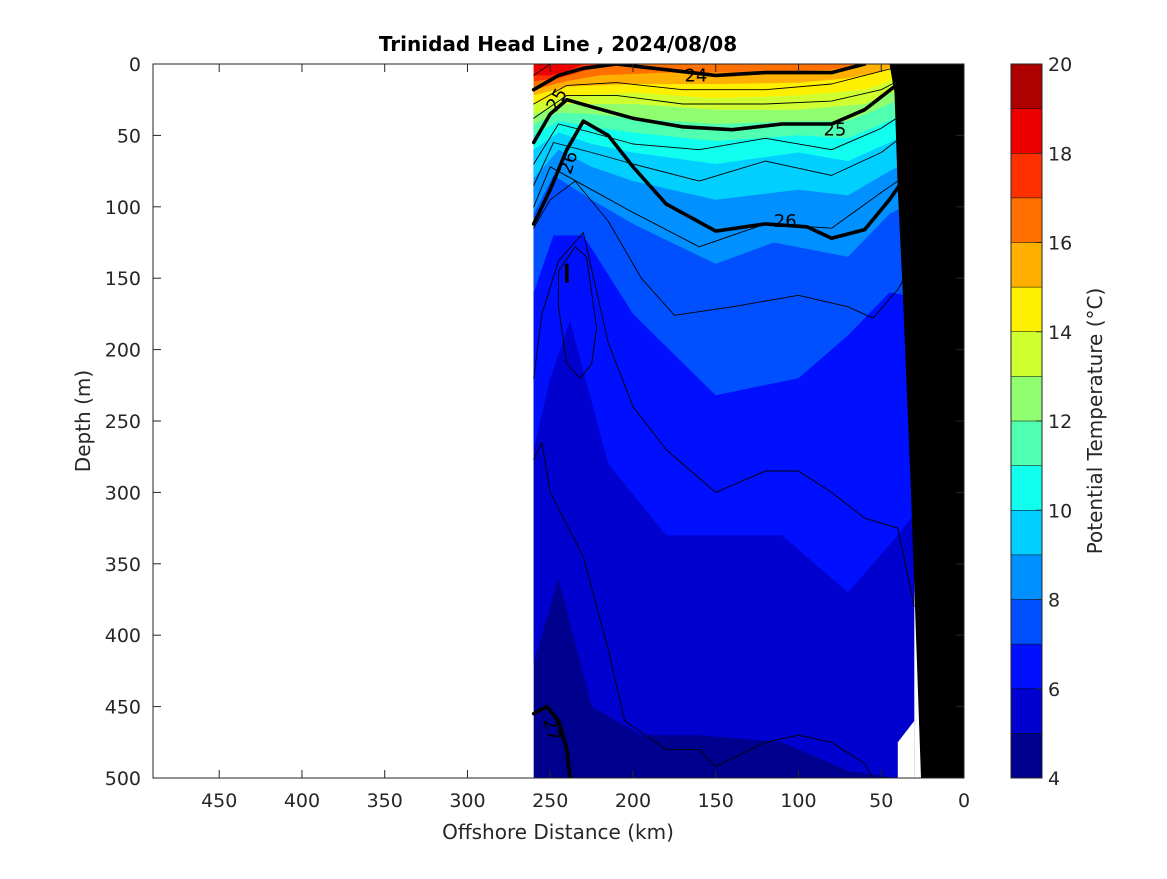 Image resolution: width=1167 pixels, height=879 pixels. What do you see at coordinates (467, 801) in the screenshot?
I see `x-tick-label: 300` at bounding box center [467, 801].